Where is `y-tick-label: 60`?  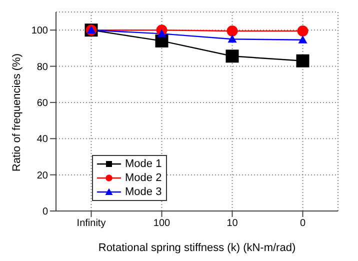
y-tick-label: 60 is located at coordinates (42, 104).